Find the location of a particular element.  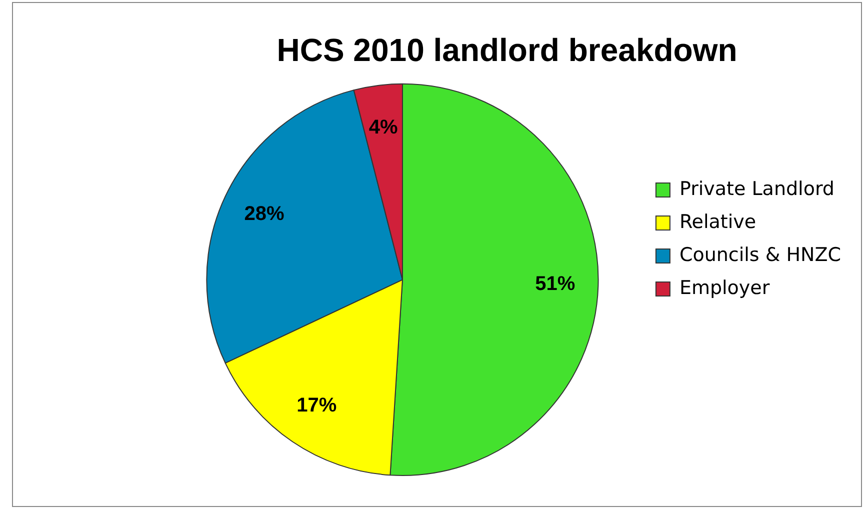

data-label: 17% is located at coordinates (316, 405).